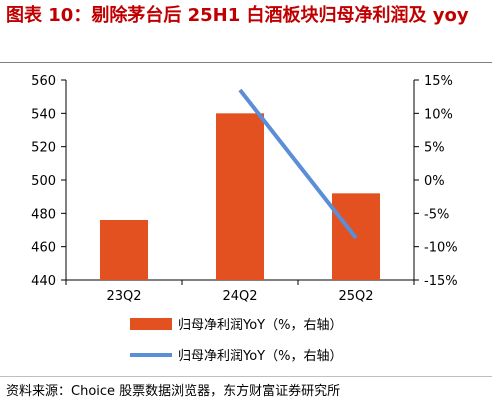  I want to click on right-tick-label: -10%, so click(441, 248).